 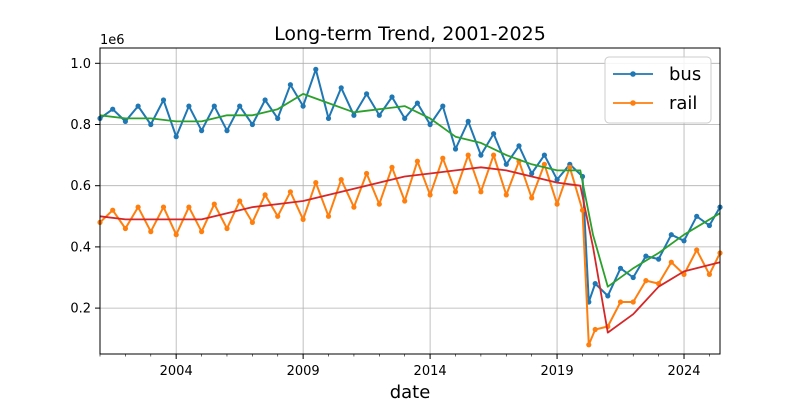 I want to click on legend-label-rail: rail, so click(x=683, y=103).